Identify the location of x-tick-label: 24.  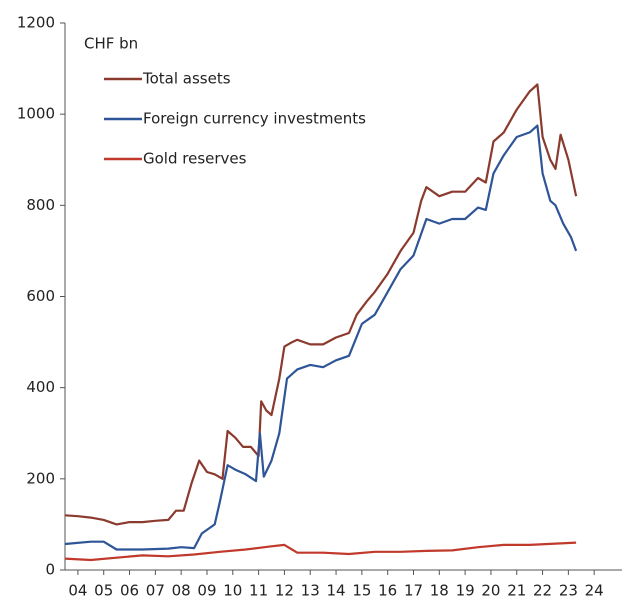
(594, 591).